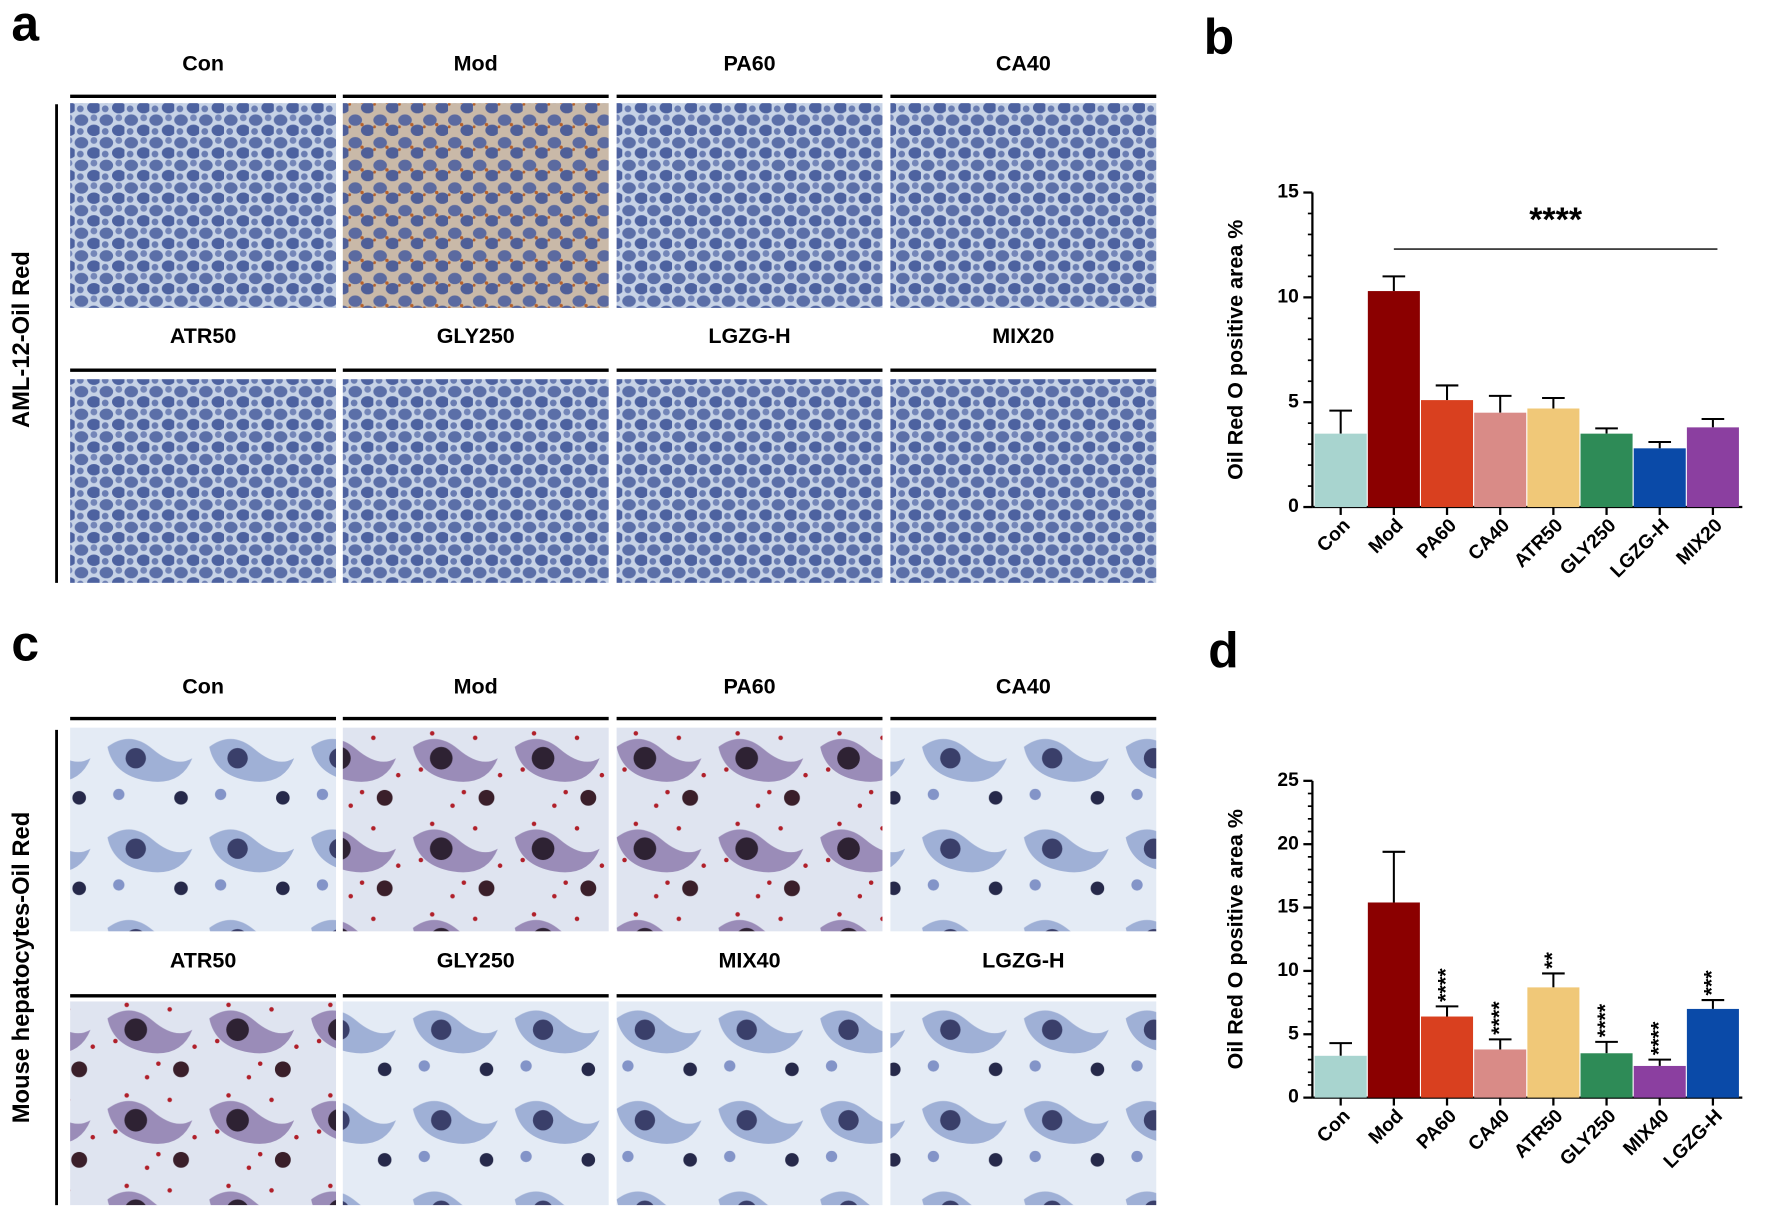 The width and height of the screenshot is (1774, 1220). What do you see at coordinates (25, 643) in the screenshot?
I see `panel-label: c` at bounding box center [25, 643].